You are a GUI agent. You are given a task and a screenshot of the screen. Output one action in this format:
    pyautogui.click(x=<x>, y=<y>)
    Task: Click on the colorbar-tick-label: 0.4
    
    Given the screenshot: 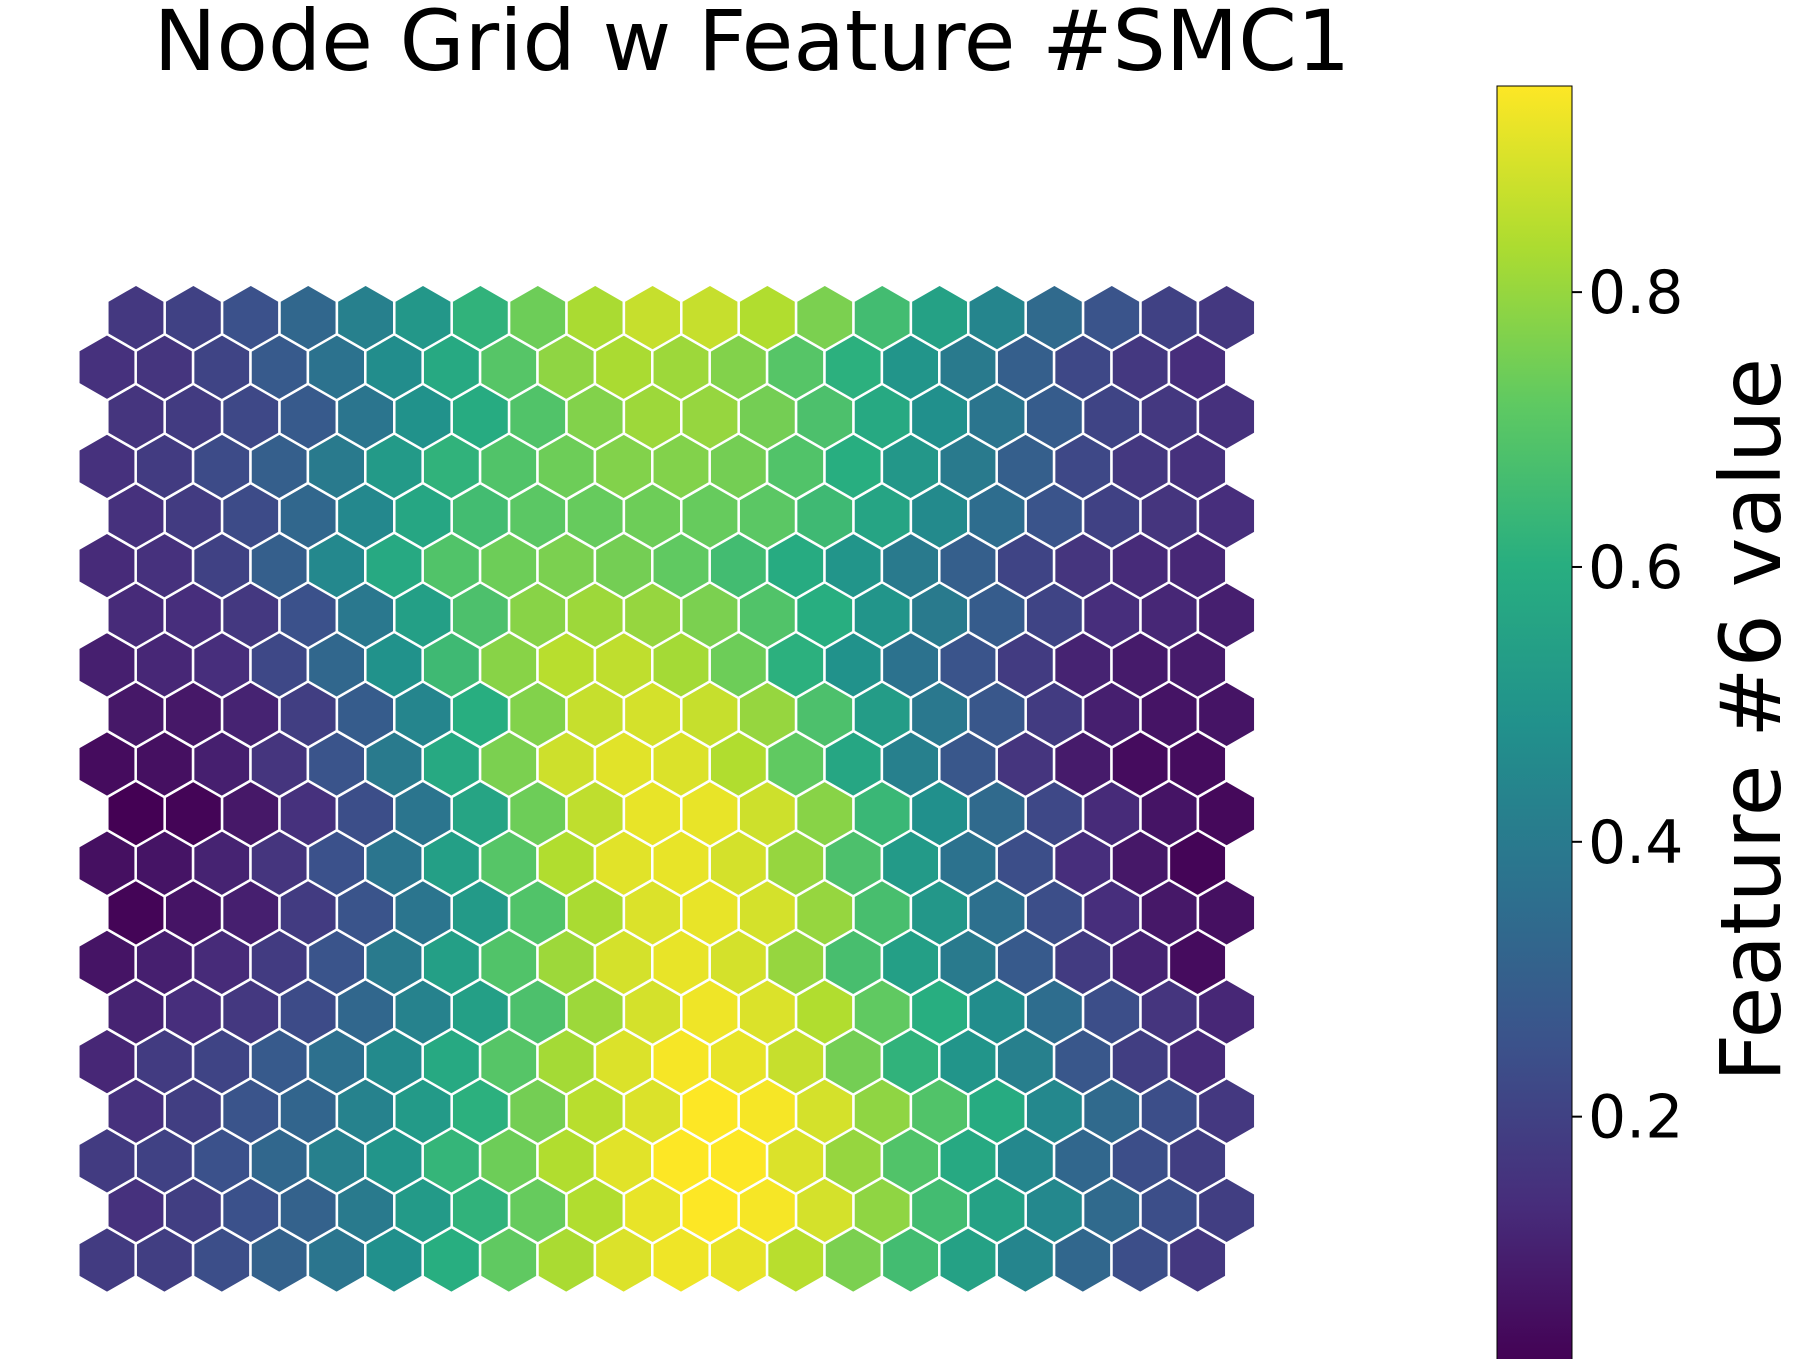 What is the action you would take?
    pyautogui.click(x=1635, y=843)
    